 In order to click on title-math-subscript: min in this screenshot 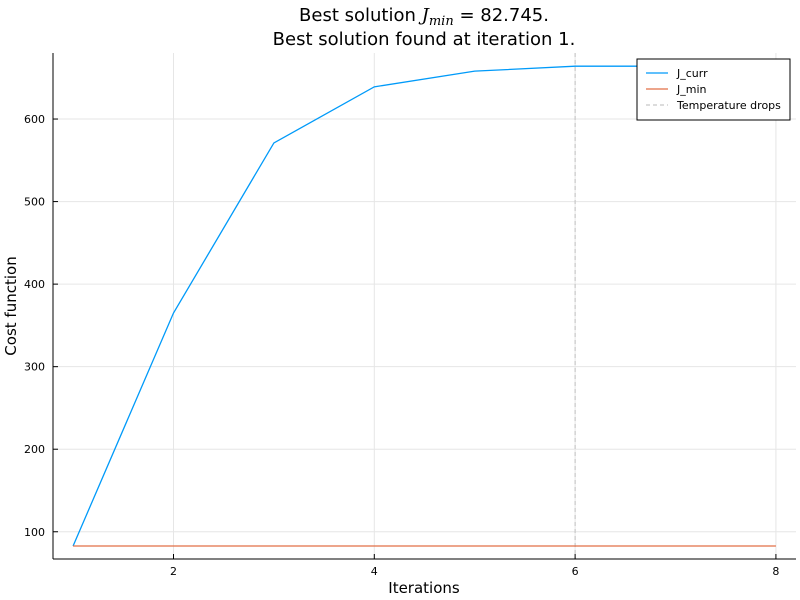, I will do `click(441, 21)`.